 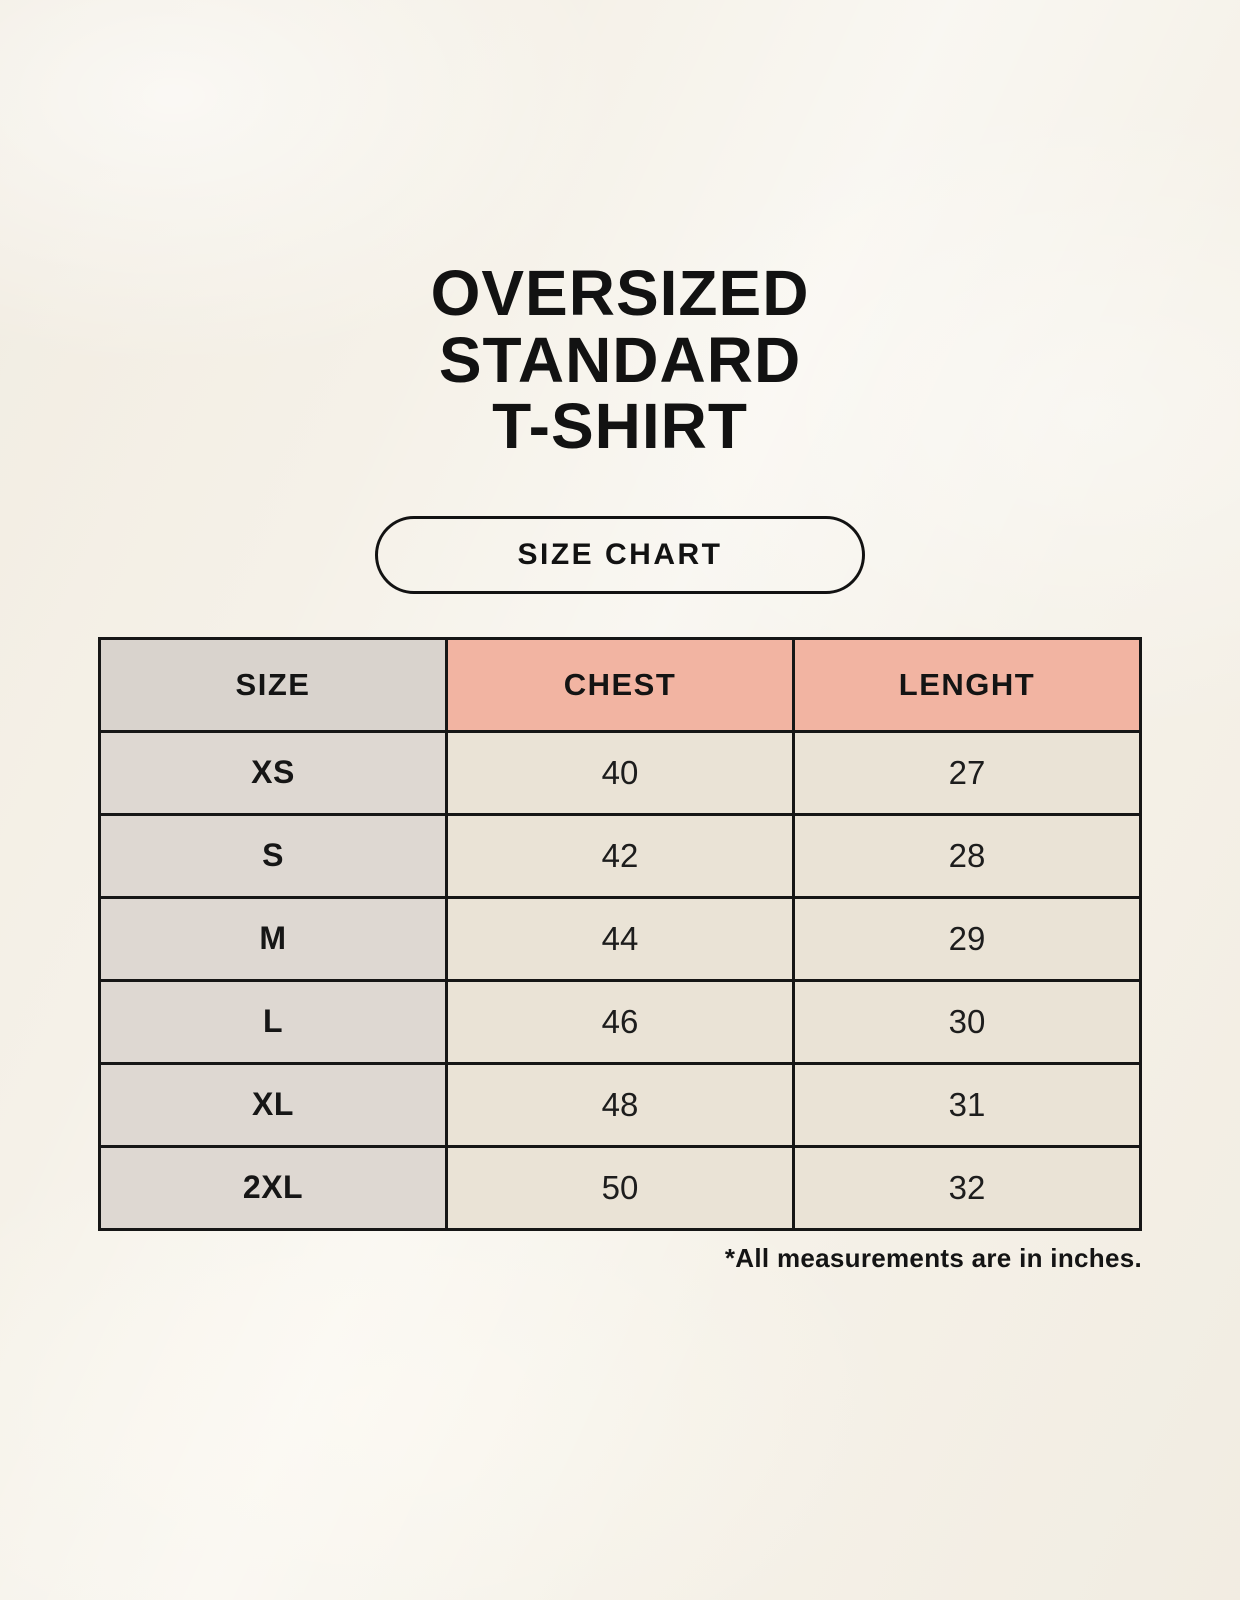 I want to click on table-row: XS 40 27, so click(x=620, y=772).